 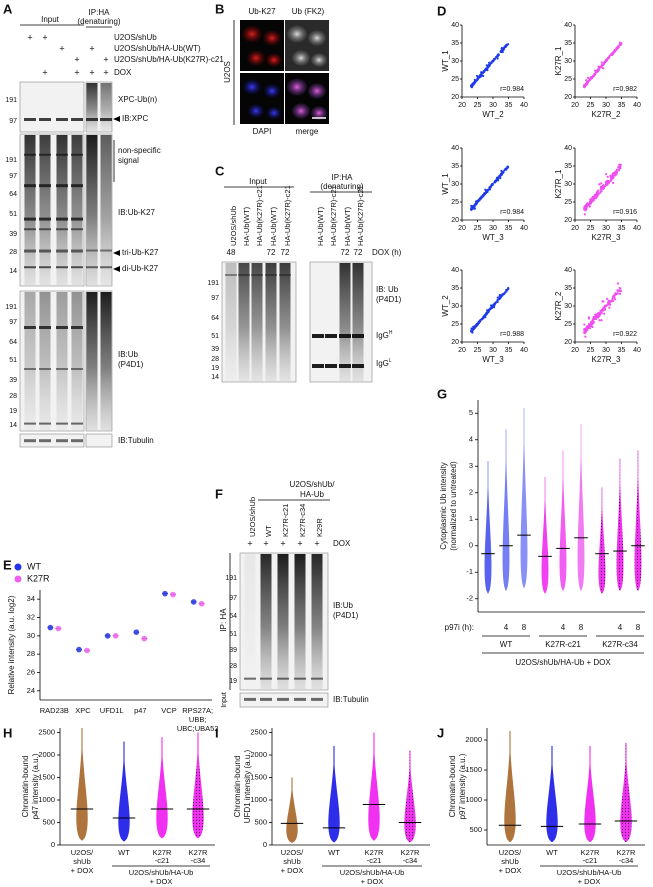 What do you see at coordinates (469, 598) in the screenshot?
I see `y-tick-label: -2` at bounding box center [469, 598].